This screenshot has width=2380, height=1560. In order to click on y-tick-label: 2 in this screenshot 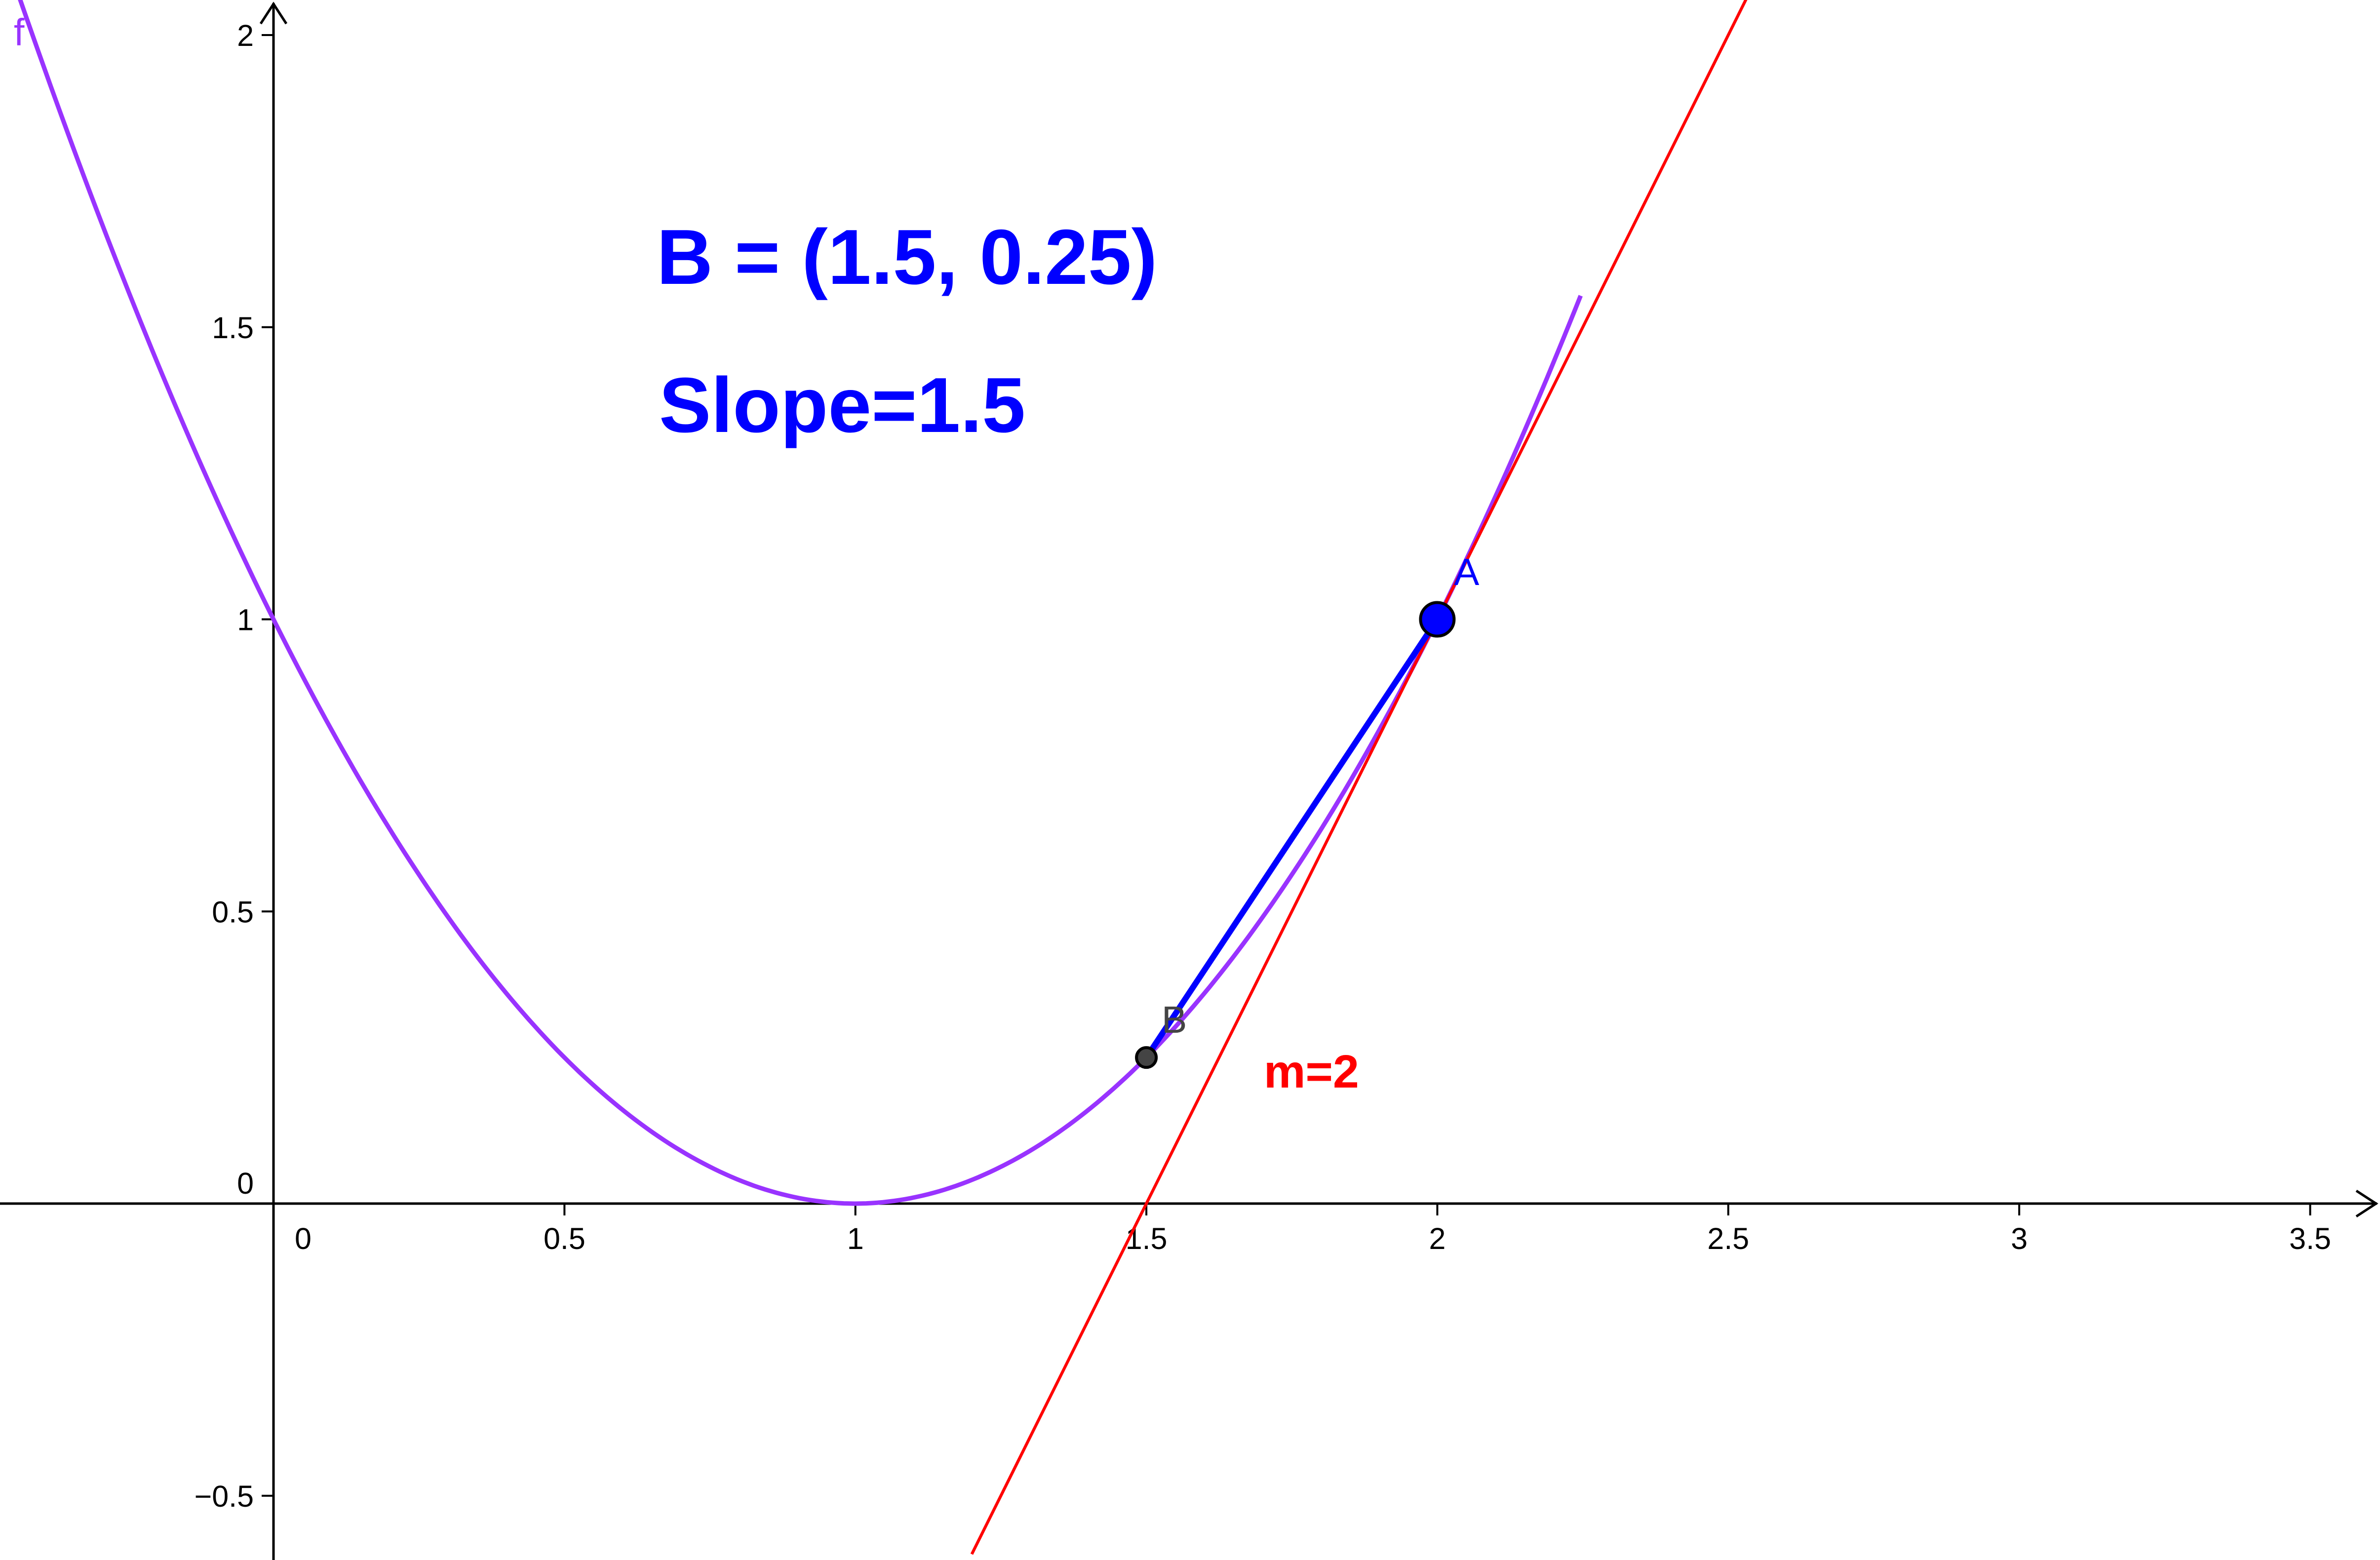, I will do `click(245, 35)`.